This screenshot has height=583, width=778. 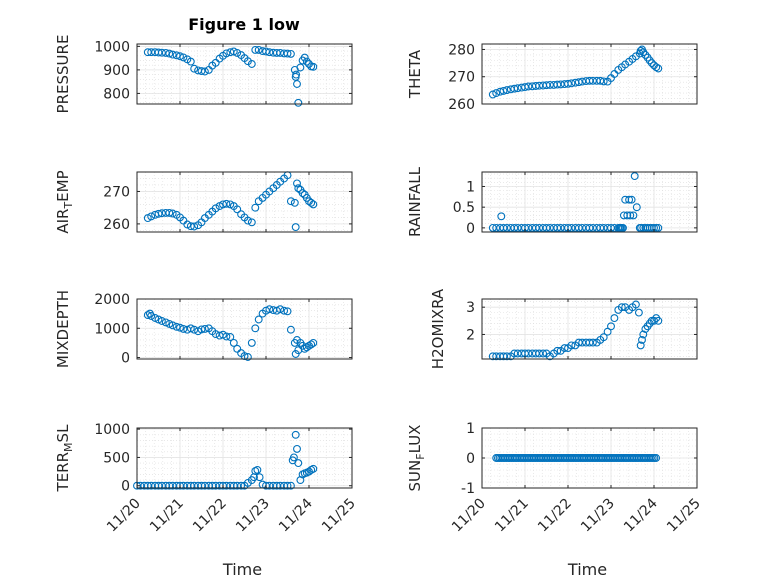 I want to click on y-axis-label: H2OMIXRA, so click(x=438, y=328).